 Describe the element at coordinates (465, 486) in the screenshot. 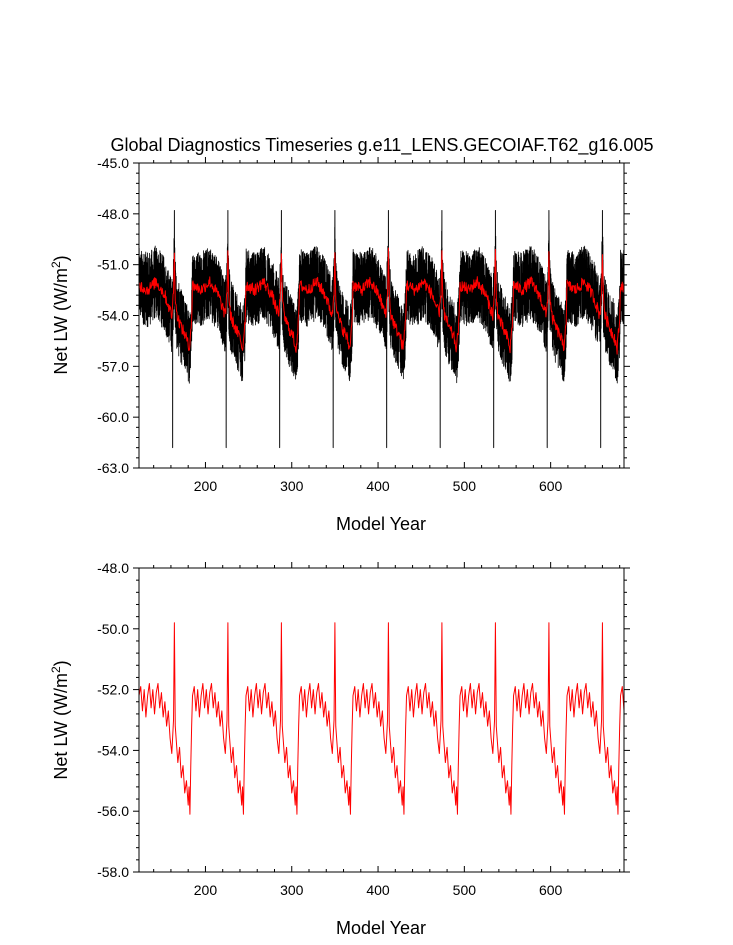

I see `top-x-tick-label: 500` at that location.